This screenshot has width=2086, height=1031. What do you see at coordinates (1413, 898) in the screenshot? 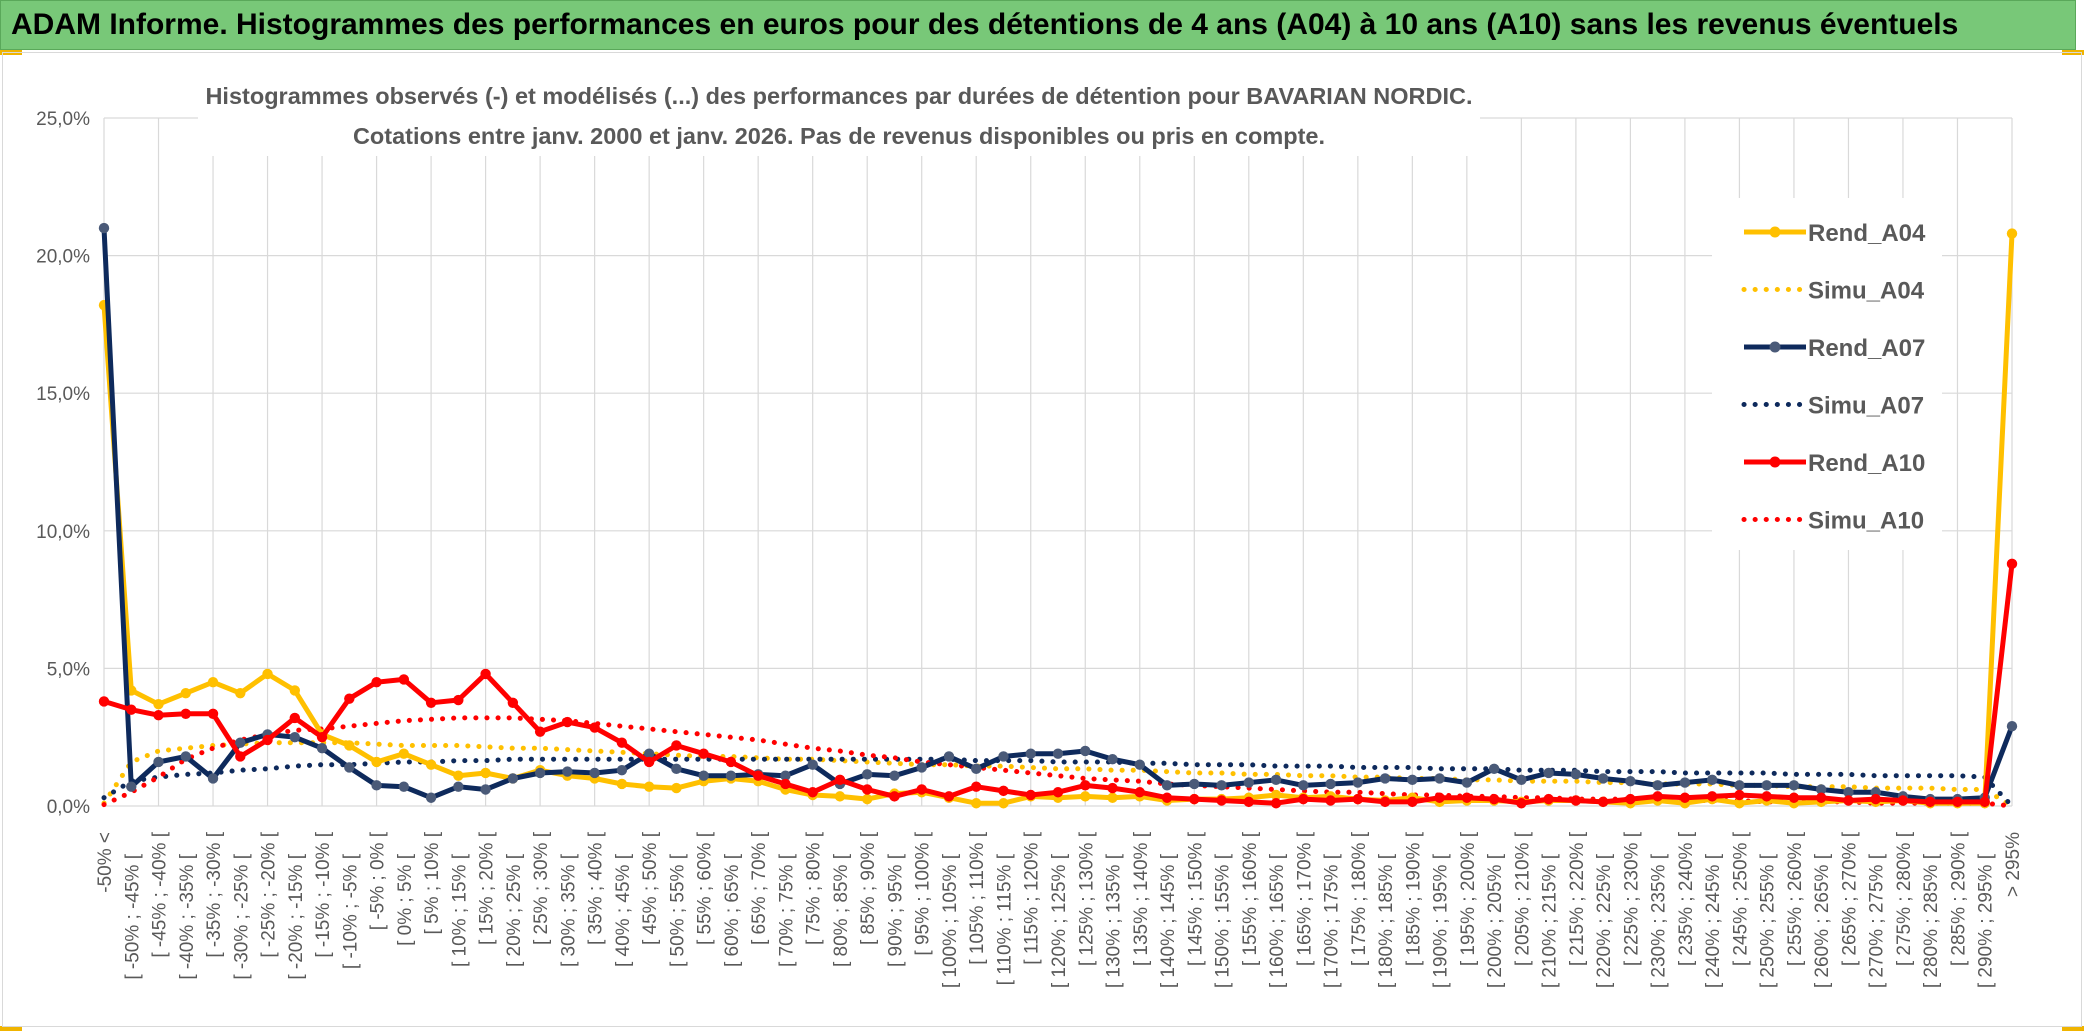
I see `x-tick-label: [ 185% ; 190% [` at bounding box center [1413, 898].